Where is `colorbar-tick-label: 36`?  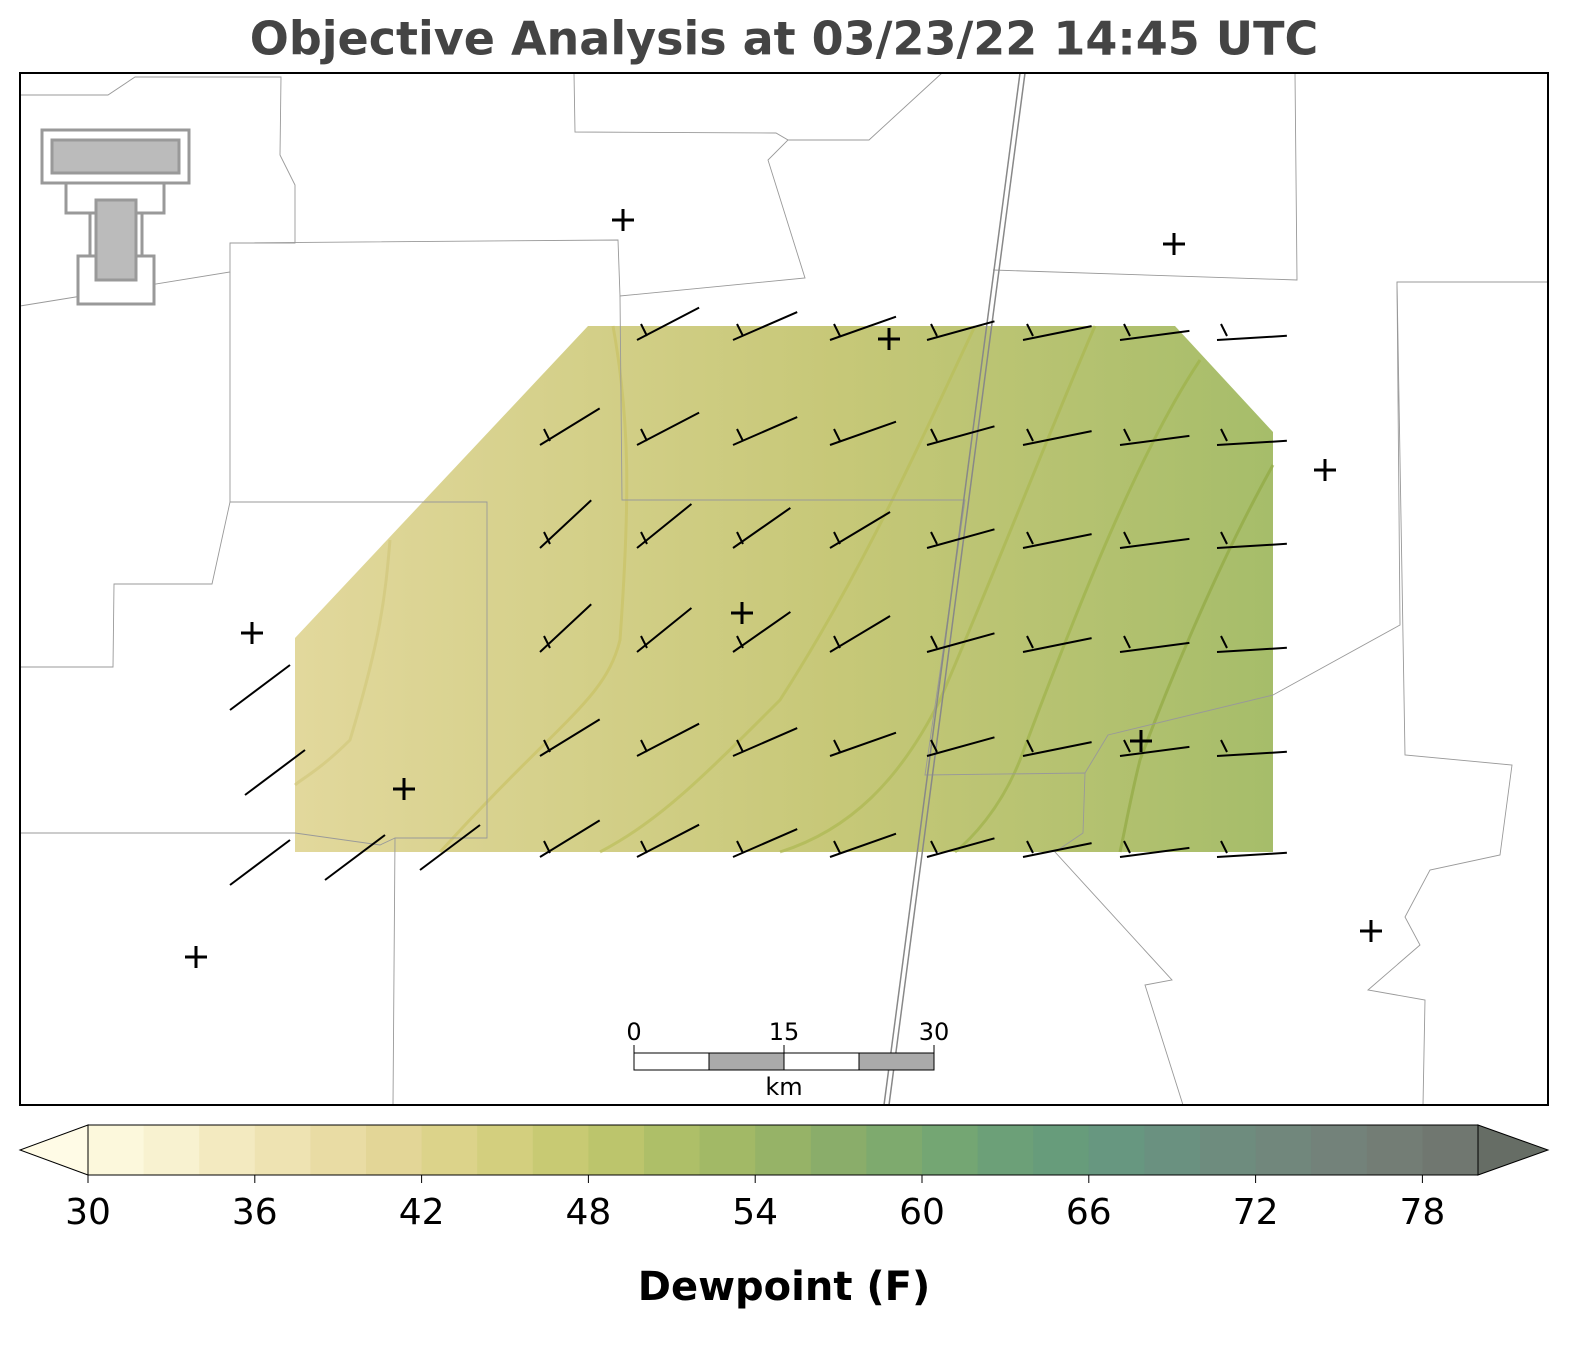
colorbar-tick-label: 36 is located at coordinates (255, 1212).